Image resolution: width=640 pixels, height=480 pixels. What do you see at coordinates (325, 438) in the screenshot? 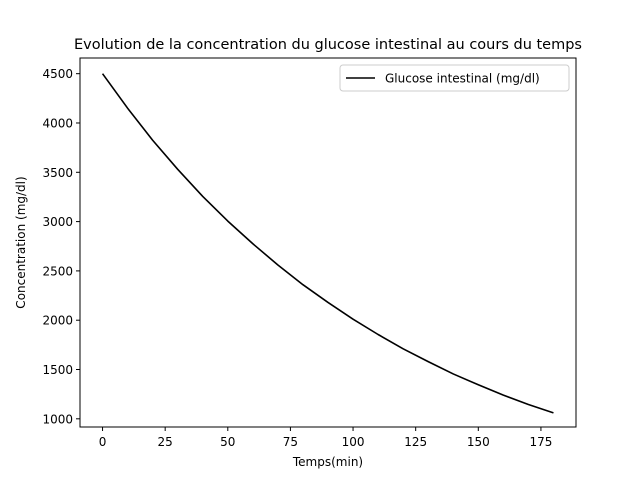
I see `x-axis-ticks: 0 25 50 75 100 125 150 175` at bounding box center [325, 438].